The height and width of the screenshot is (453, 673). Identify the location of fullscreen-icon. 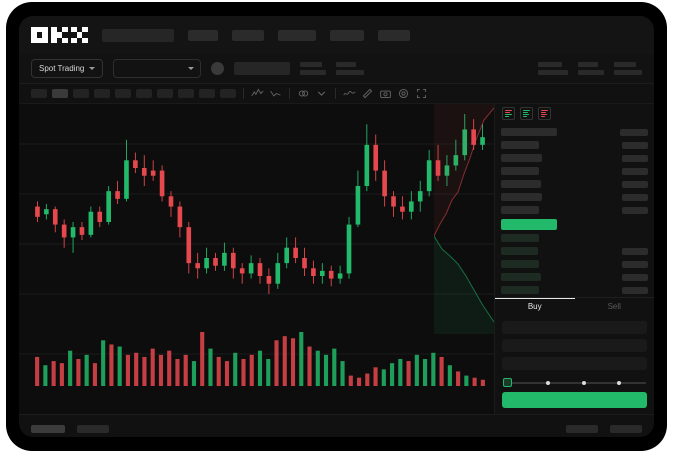
(421, 93).